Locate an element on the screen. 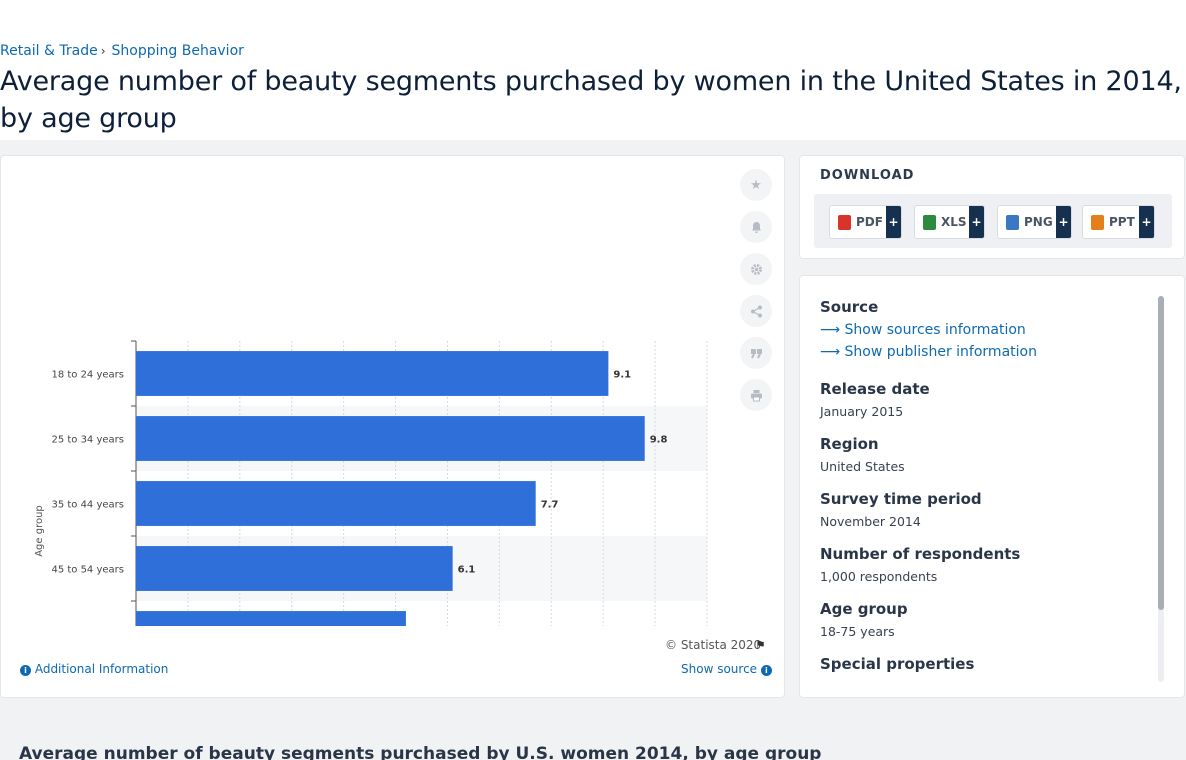 Image resolution: width=1186 pixels, height=760 pixels. age-group-value: 18-75 years is located at coordinates (857, 631).